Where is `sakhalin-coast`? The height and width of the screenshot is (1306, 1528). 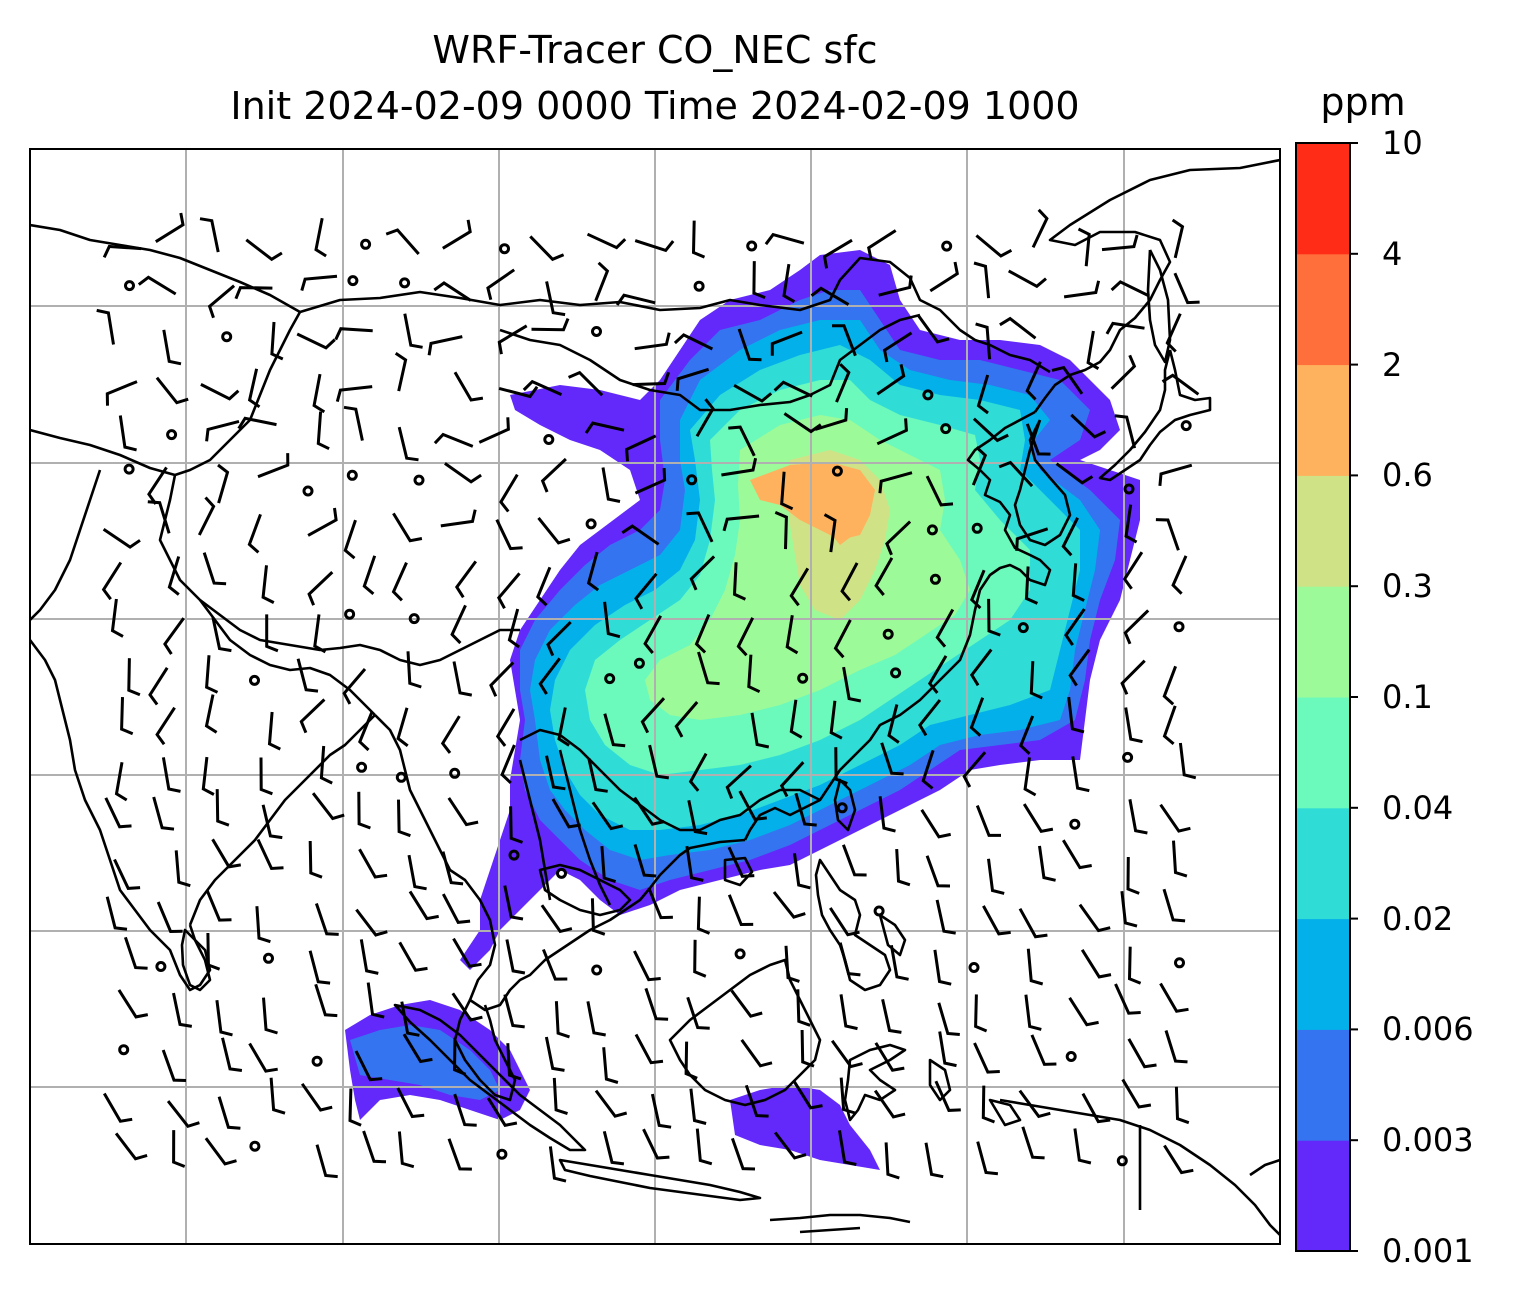 sakhalin-coast is located at coordinates (1159, 306).